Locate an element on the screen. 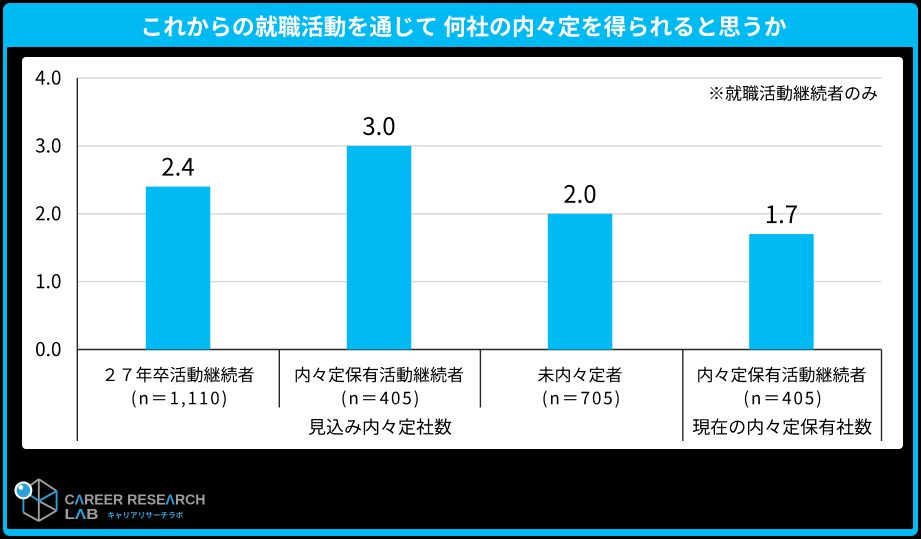 The width and height of the screenshot is (921, 539). svg-text: LΛB is located at coordinates (82, 514).